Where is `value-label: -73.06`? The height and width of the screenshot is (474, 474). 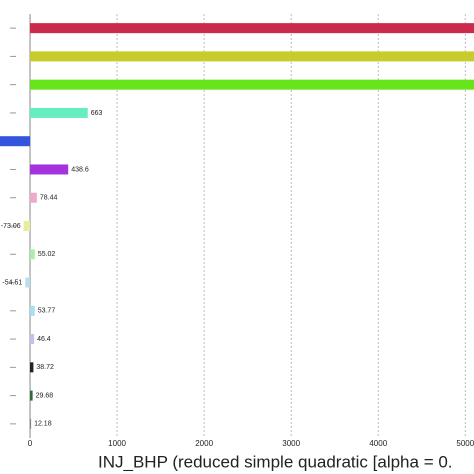
value-label: -73.06 is located at coordinates (11, 226).